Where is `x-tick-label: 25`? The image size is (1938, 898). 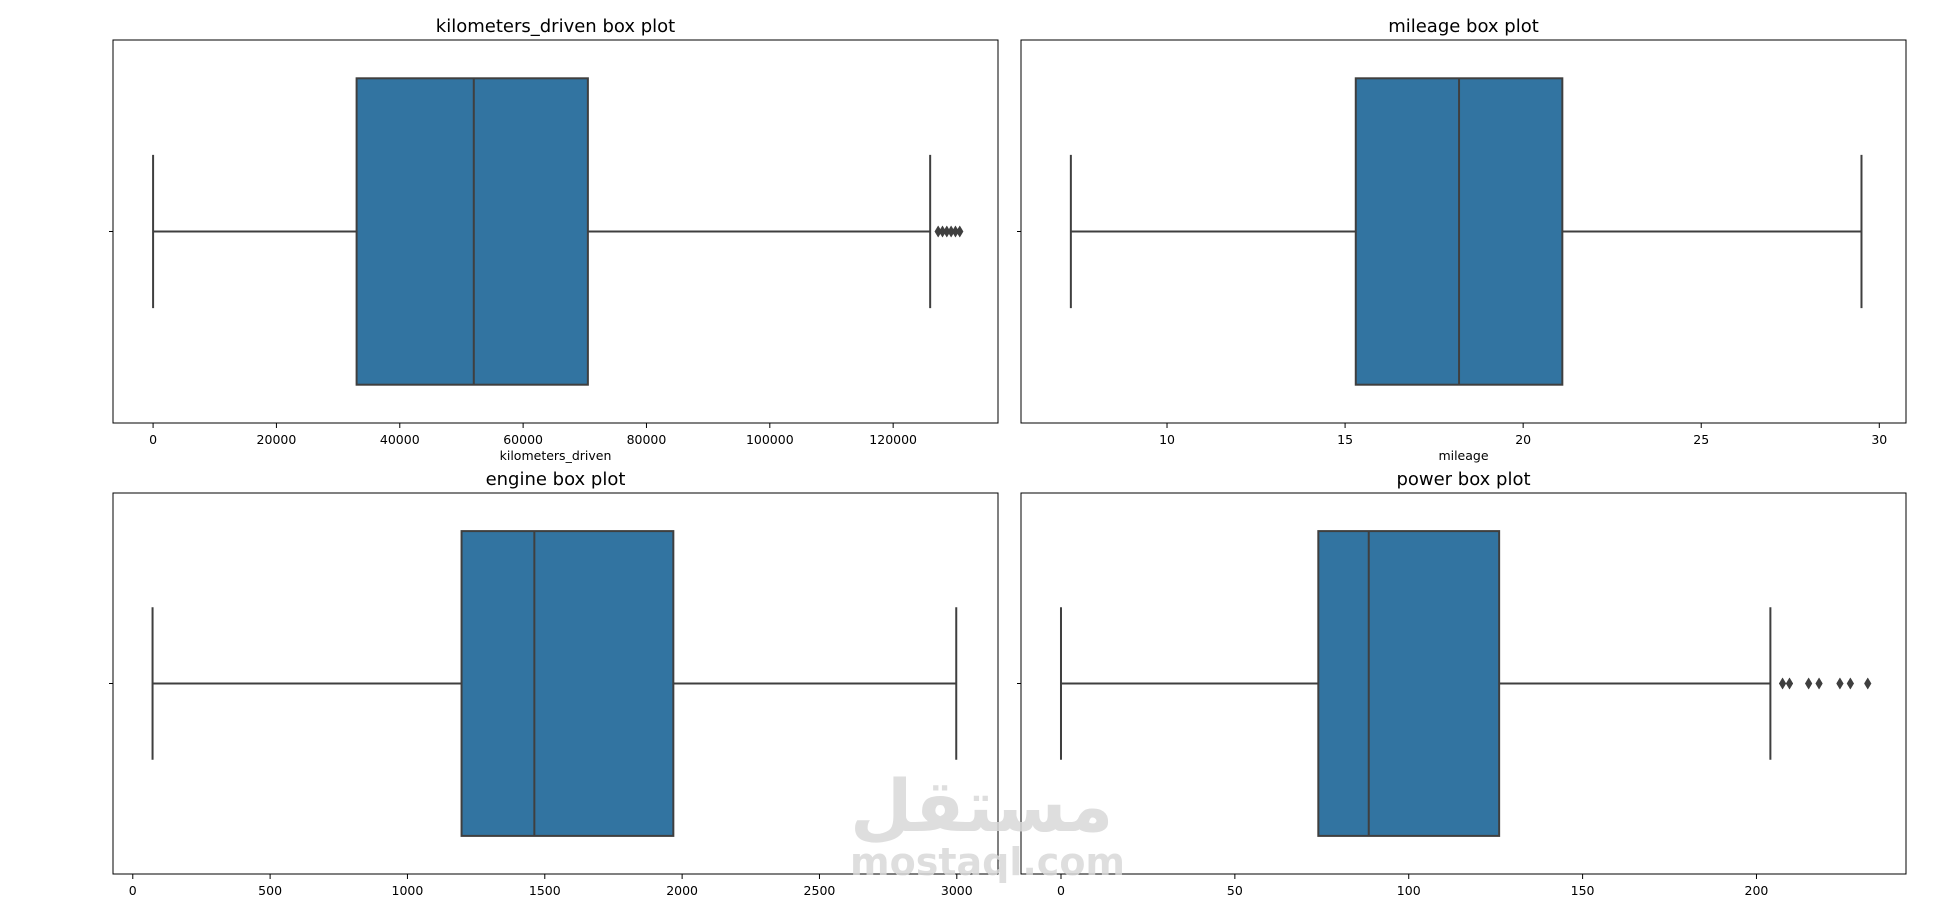
x-tick-label: 25 is located at coordinates (1701, 439).